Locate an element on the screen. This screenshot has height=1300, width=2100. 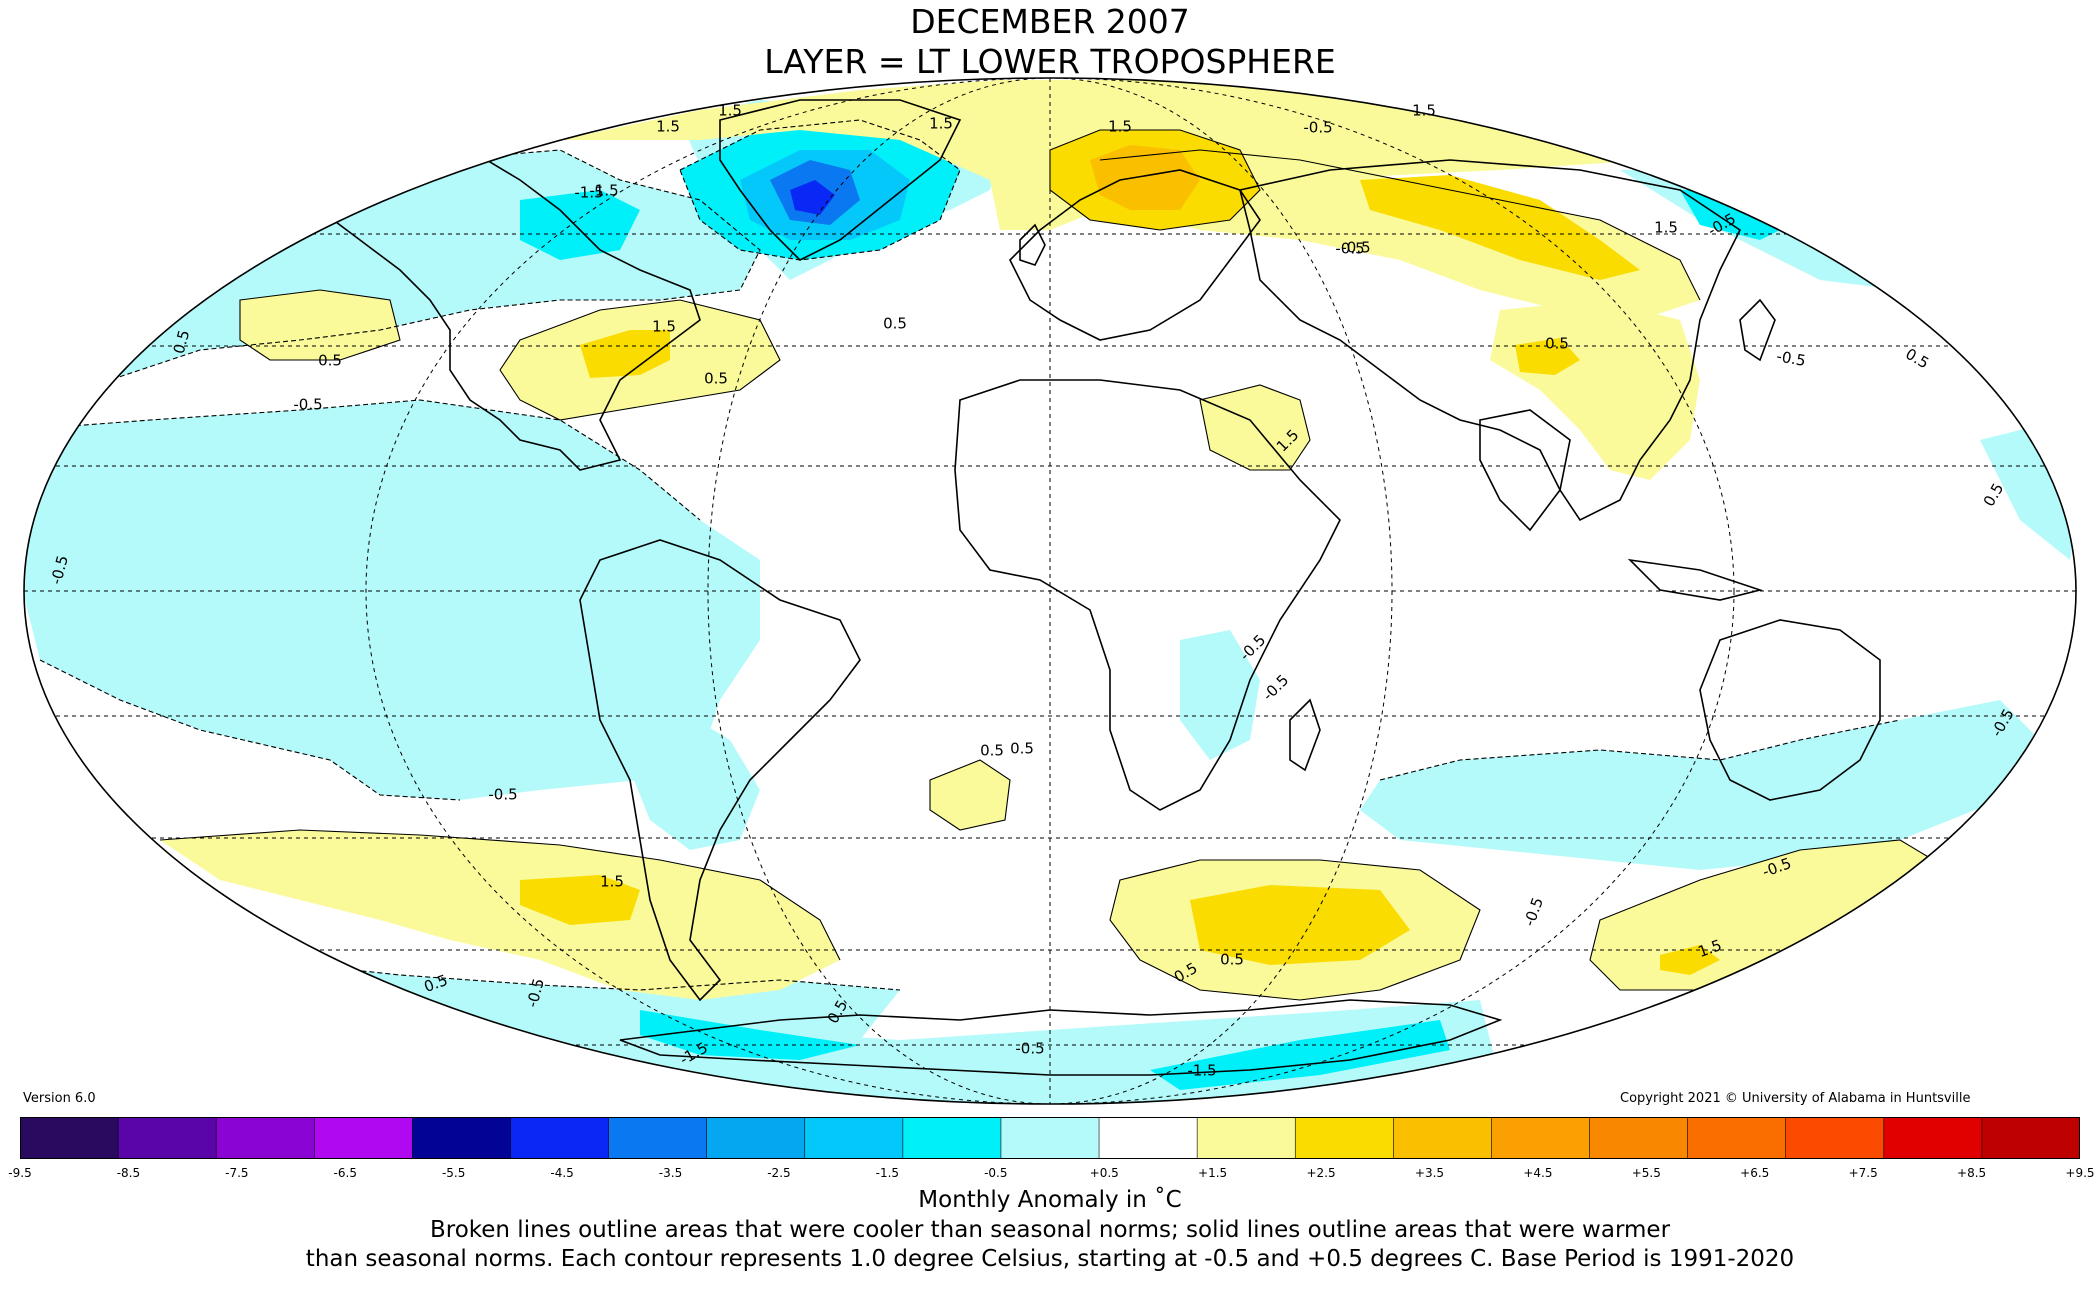
warm-area-china is located at coordinates (1547, 356).